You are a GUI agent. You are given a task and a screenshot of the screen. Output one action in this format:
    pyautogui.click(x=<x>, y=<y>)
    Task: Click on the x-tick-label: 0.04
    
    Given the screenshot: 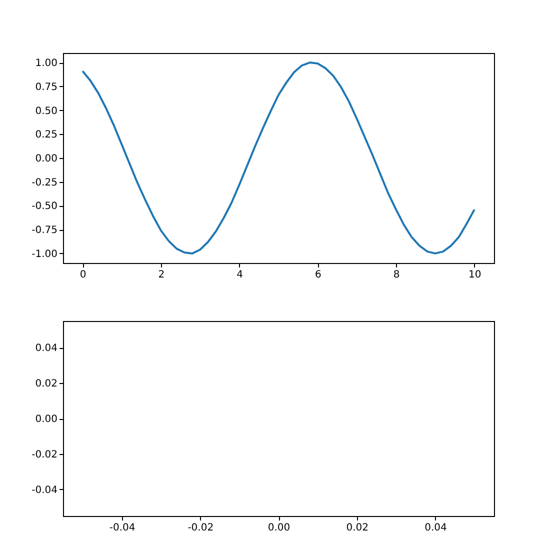 What is the action you would take?
    pyautogui.click(x=435, y=528)
    